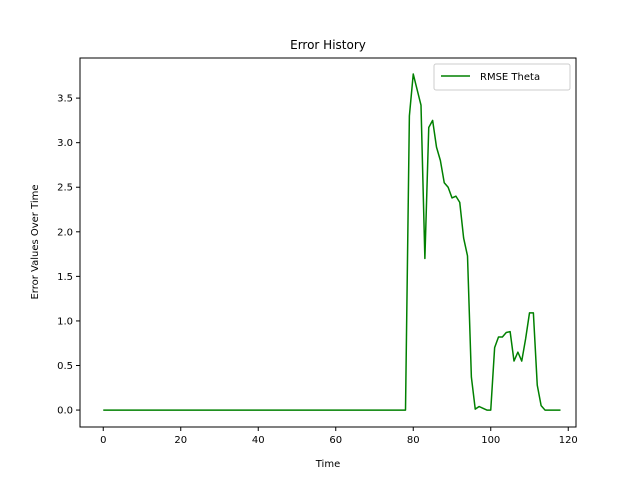 Image resolution: width=640 pixels, height=480 pixels. Describe the element at coordinates (327, 464) in the screenshot. I see `x-axis-label: Time` at that location.